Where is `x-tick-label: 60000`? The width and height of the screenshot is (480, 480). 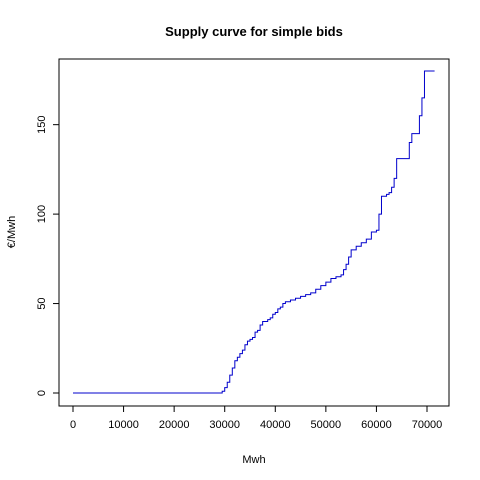
x-tick-label: 60000 is located at coordinates (376, 425).